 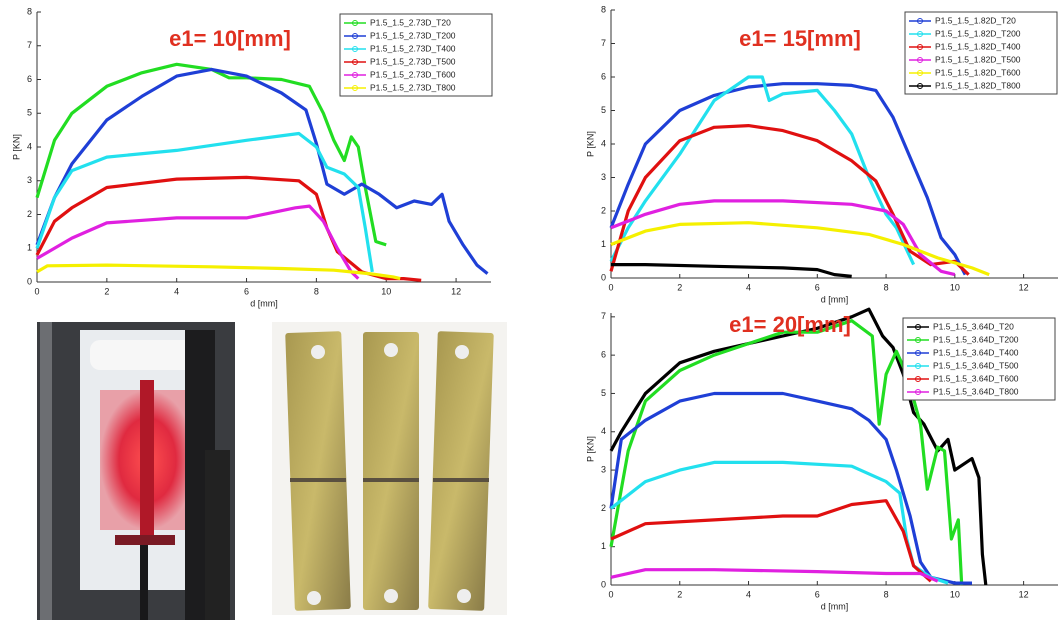 I want to click on legend-label: P1.5_1.5_2.73D_T20, so click(x=410, y=22).